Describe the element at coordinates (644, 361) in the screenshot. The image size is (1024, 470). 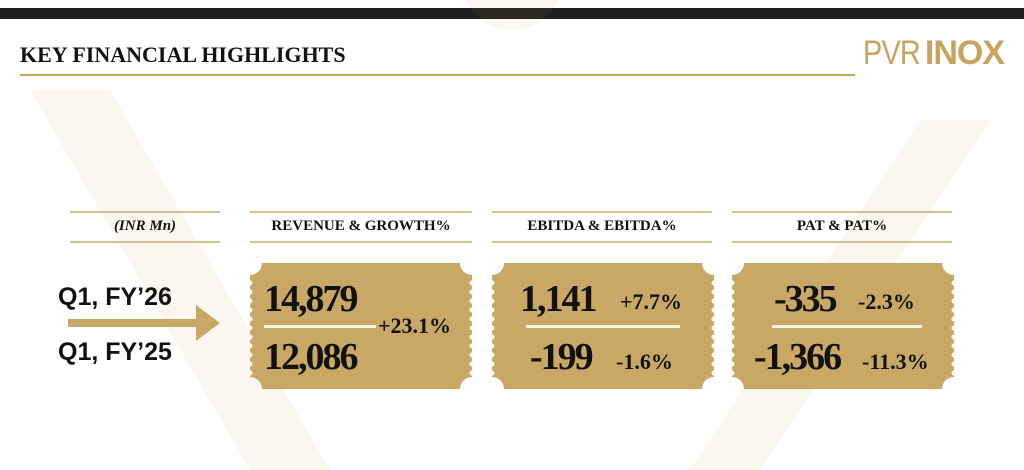
I see `ebitda-previous-pct: -1.6%` at that location.